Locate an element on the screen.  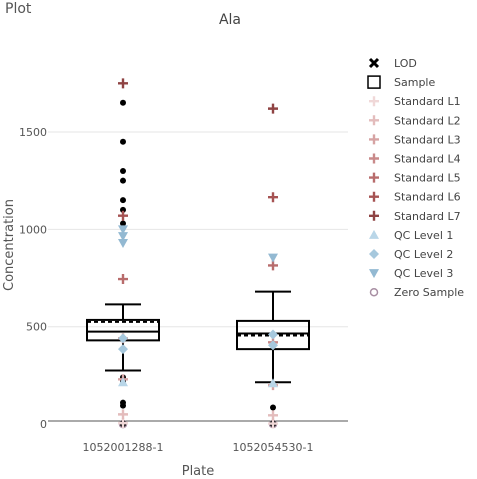
legend-item-std1: Standard L1 is located at coordinates (415, 101).